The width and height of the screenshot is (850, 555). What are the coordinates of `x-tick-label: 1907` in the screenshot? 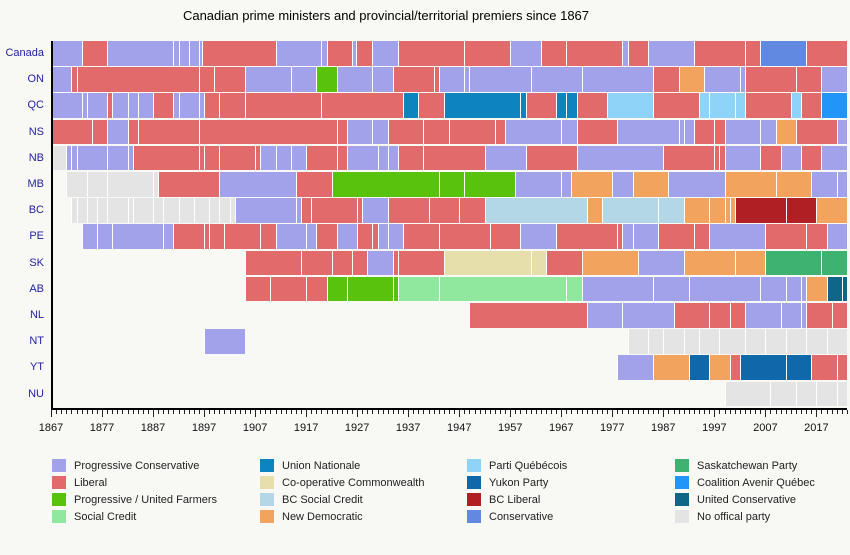 It's located at (255, 427).